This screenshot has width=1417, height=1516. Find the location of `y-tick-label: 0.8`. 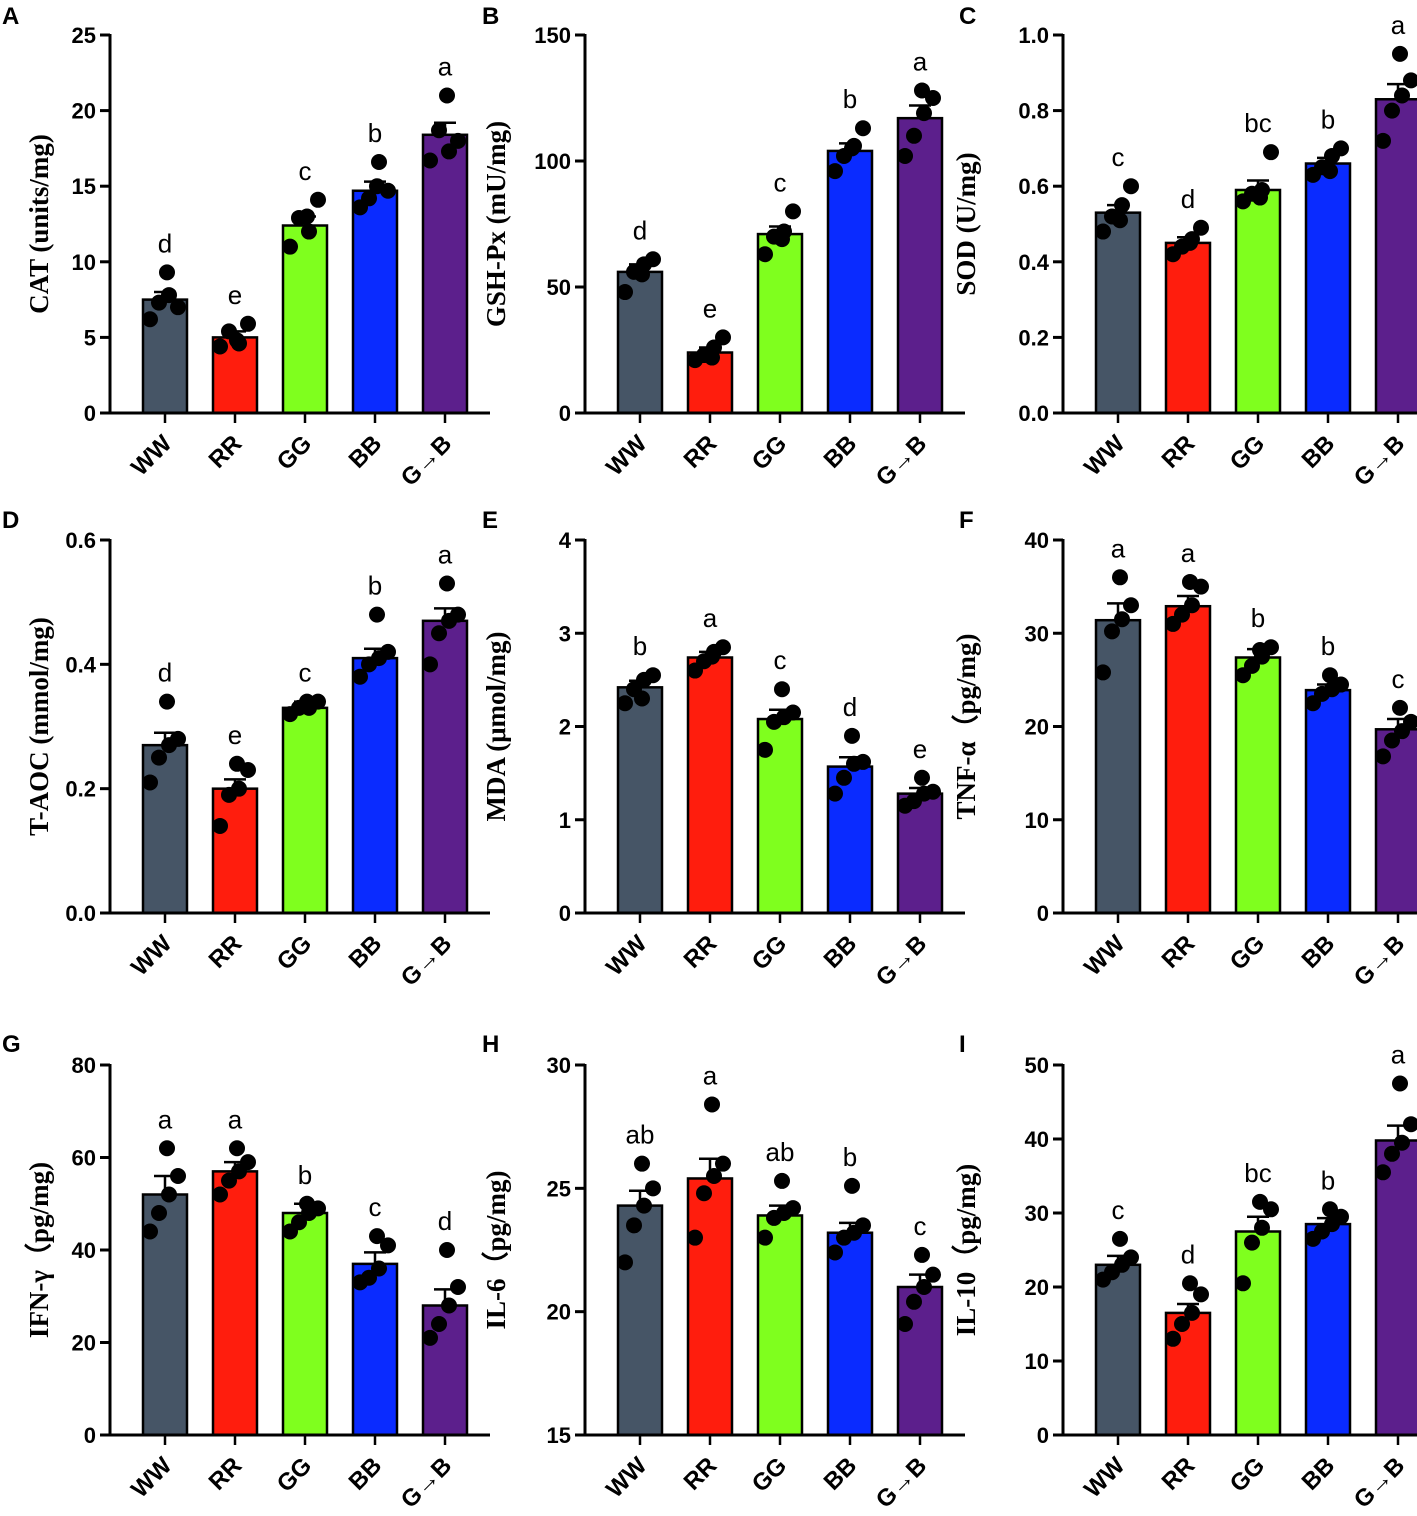

y-tick-label: 0.8 is located at coordinates (1033, 111).